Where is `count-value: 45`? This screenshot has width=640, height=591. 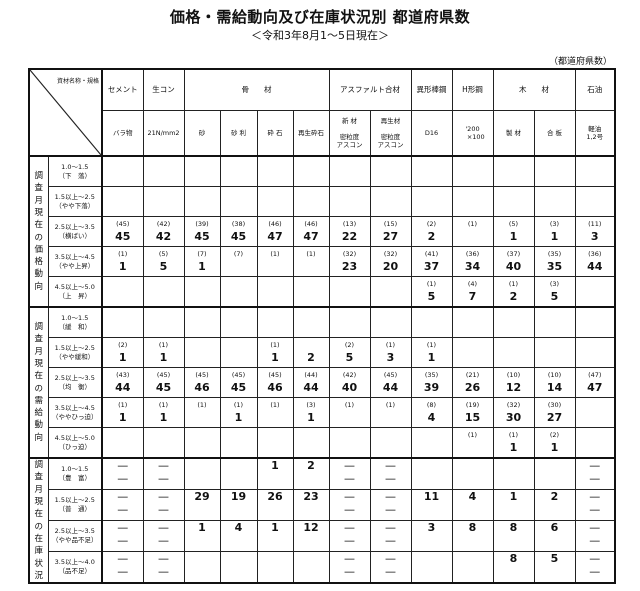
count-value: 45 is located at coordinates (202, 236).